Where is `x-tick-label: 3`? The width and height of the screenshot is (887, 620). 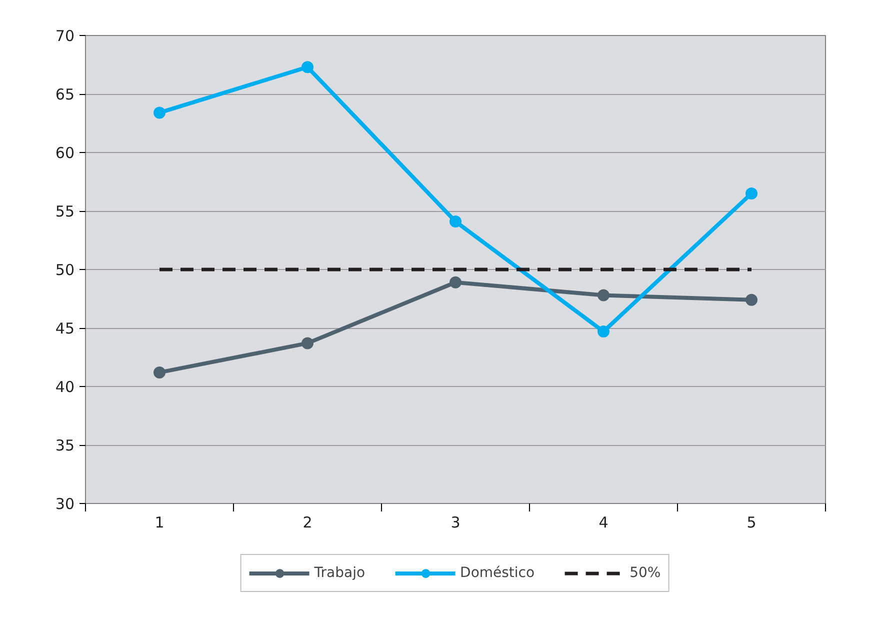
x-tick-label: 3 is located at coordinates (455, 523).